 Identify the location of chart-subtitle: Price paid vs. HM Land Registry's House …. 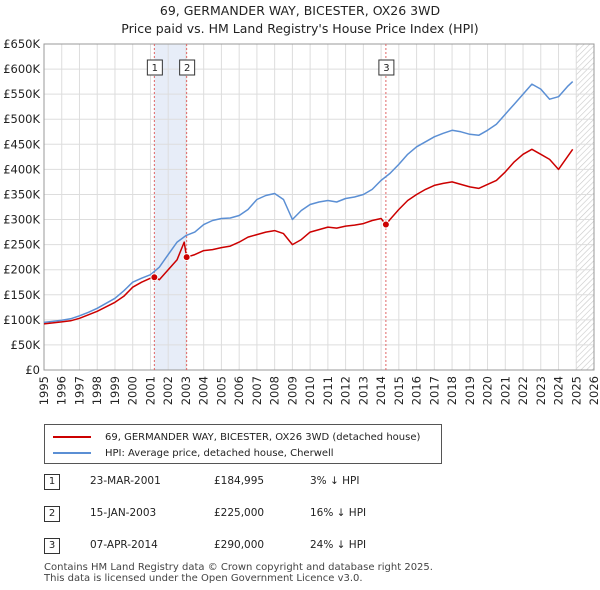
(300, 28).